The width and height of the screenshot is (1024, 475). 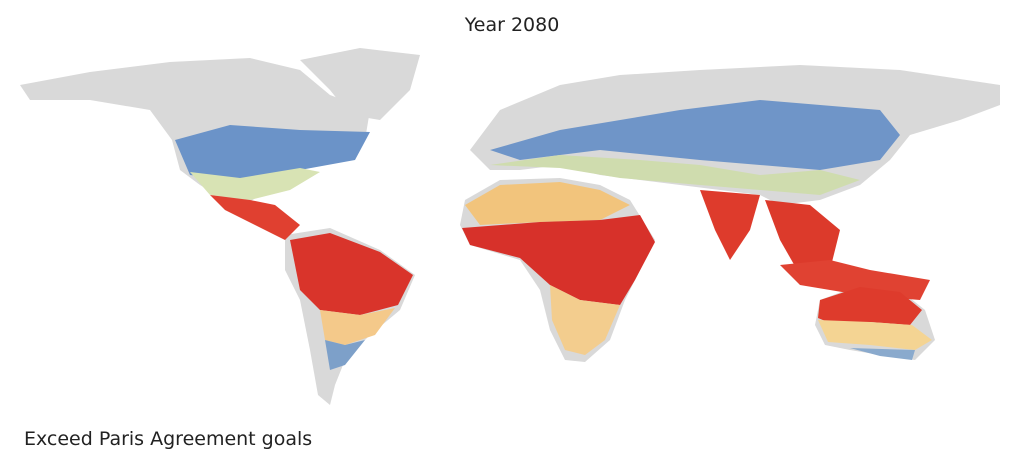 What do you see at coordinates (168, 439) in the screenshot?
I see `map-caption: Exceed Paris Agreement goals` at bounding box center [168, 439].